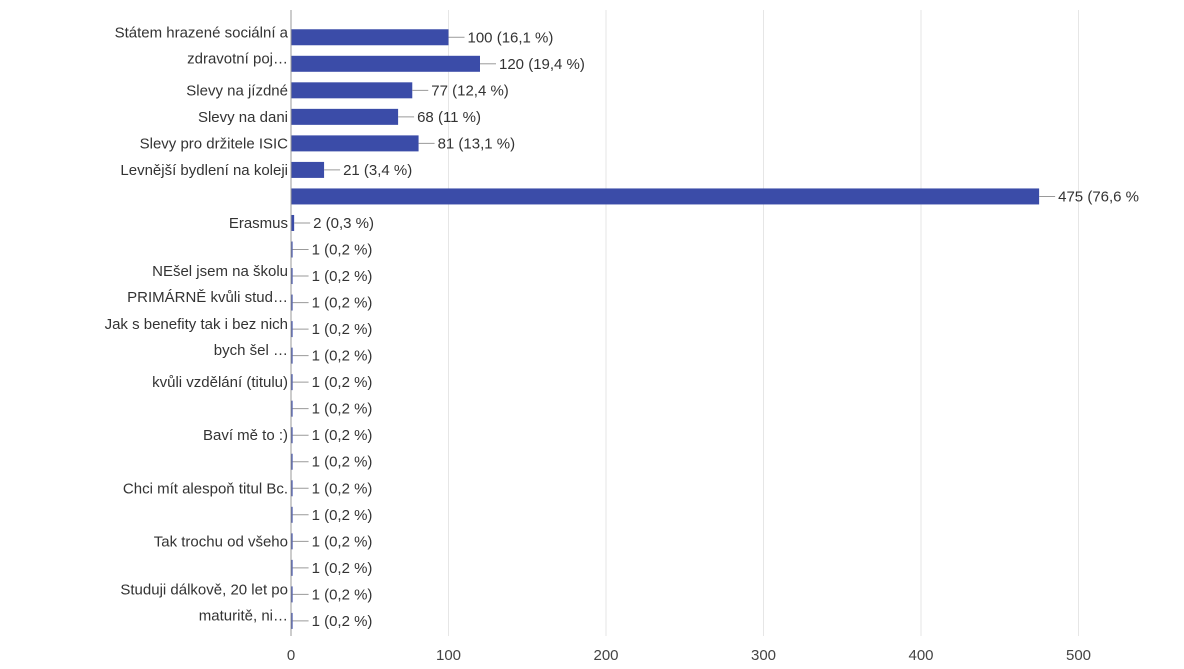 Image resolution: width=1184 pixels, height=669 pixels. Describe the element at coordinates (196, 324) in the screenshot. I see `category-label: Jak s benefity tak i bez nich` at that location.